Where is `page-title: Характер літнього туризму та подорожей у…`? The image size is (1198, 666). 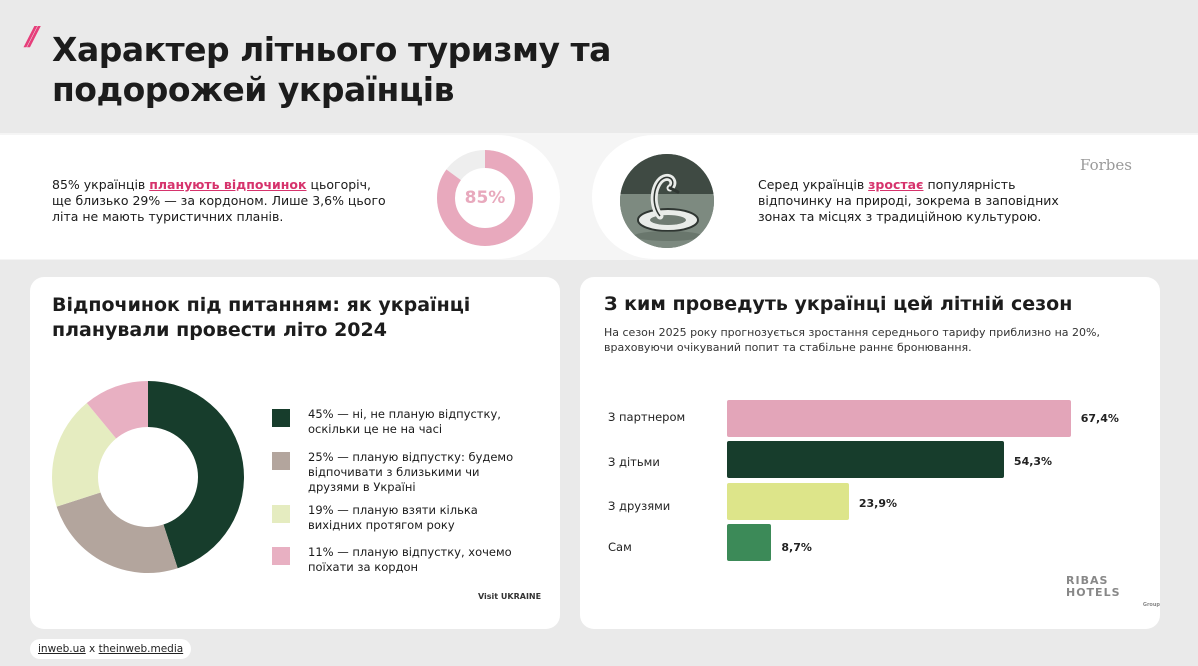
page-title: Характер літнього туризму та подорожей у… is located at coordinates (331, 69).